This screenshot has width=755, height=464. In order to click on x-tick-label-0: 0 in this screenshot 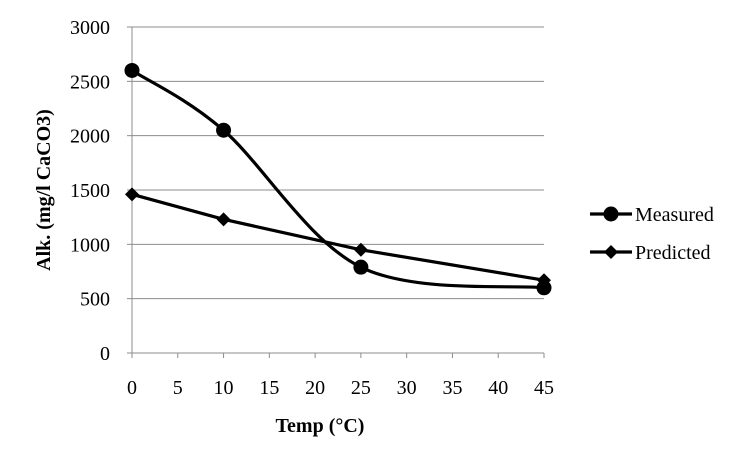, I will do `click(132, 388)`.